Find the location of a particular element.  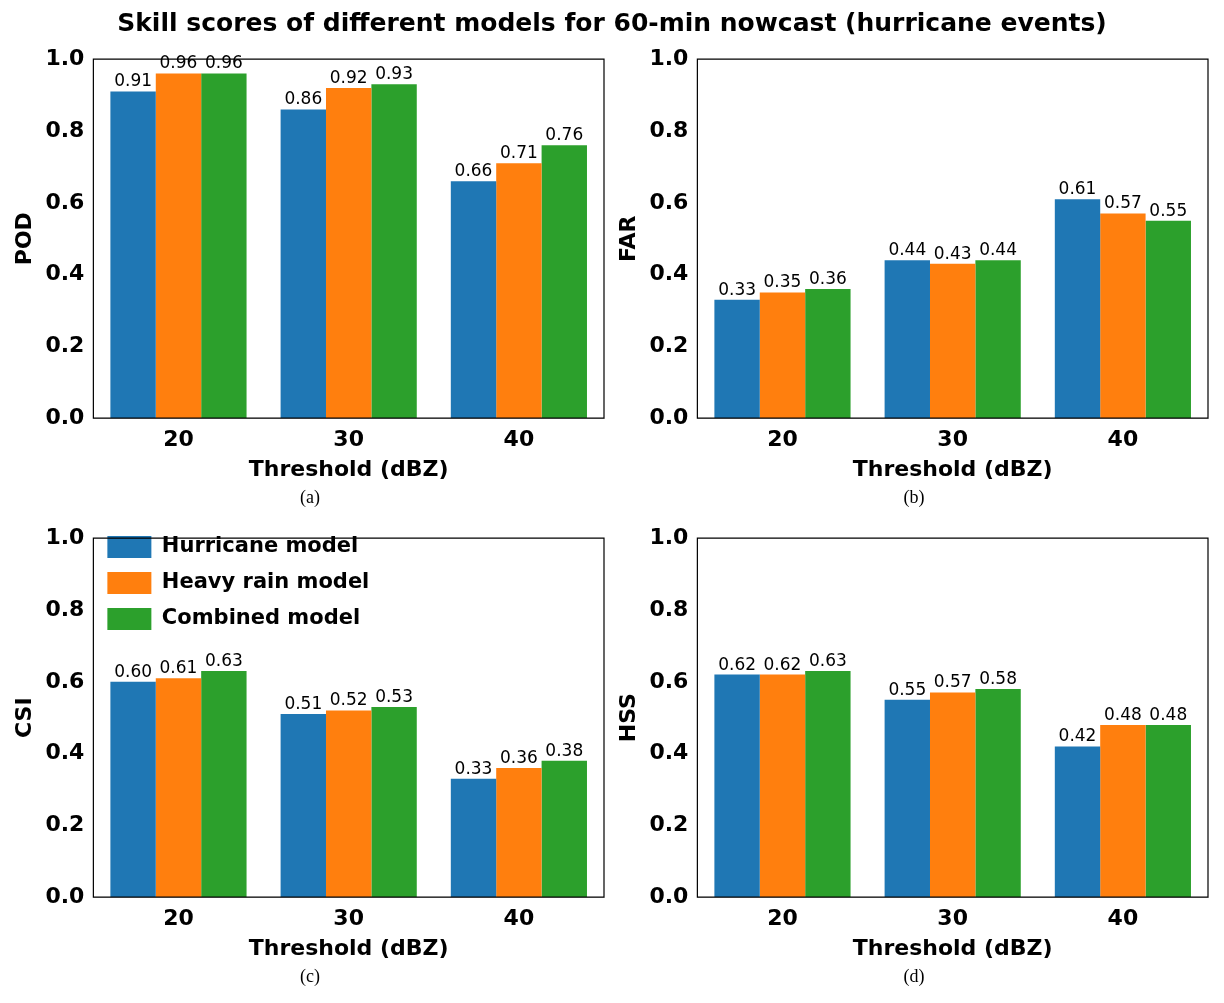

data-label: 0.71 is located at coordinates (518, 152).